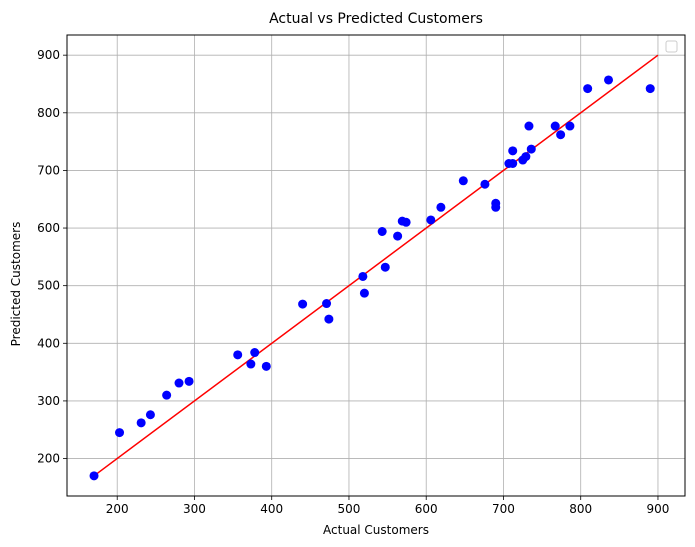 This screenshot has height=547, width=695. What do you see at coordinates (658, 509) in the screenshot?
I see `x-tick-label: 900` at bounding box center [658, 509].